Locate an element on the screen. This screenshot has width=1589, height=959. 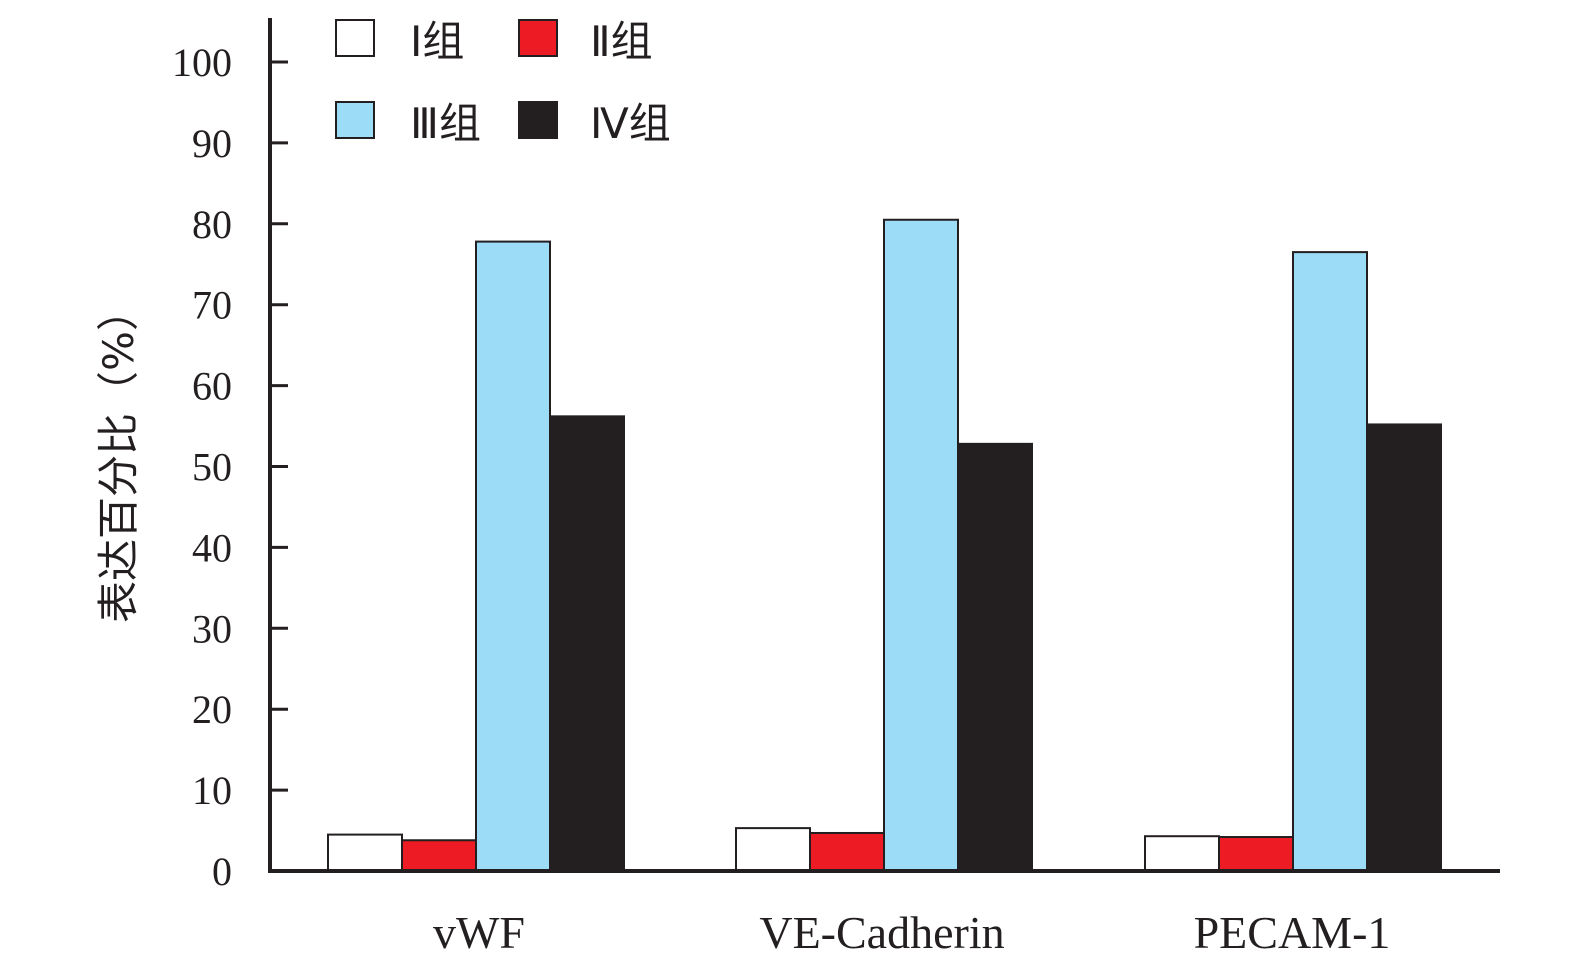
y-tick-label: 70 is located at coordinates (212, 305).